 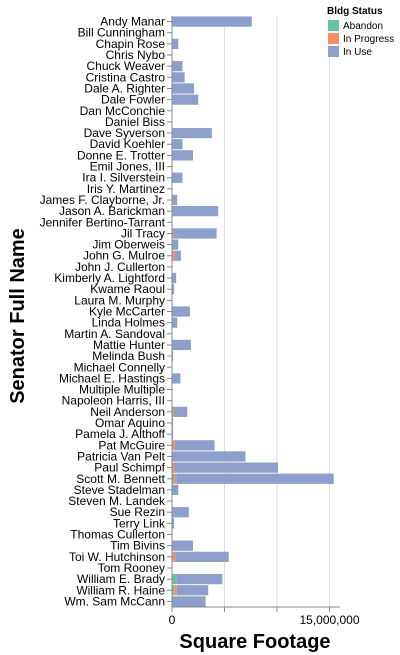 What do you see at coordinates (368, 39) in the screenshot?
I see `legend-label: In Progress` at bounding box center [368, 39].